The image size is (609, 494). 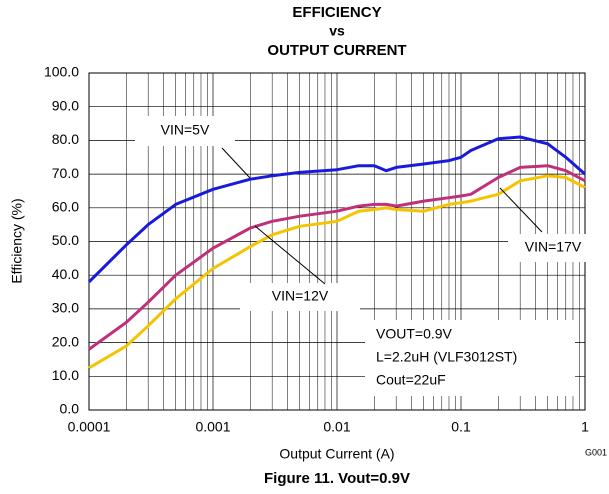 I want to click on x-tick-label: 1, so click(x=585, y=427).